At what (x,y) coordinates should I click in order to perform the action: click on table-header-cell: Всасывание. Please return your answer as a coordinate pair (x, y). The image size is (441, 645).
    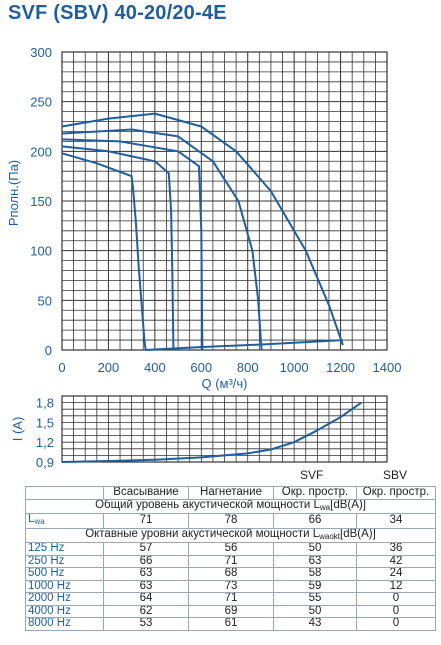
    Looking at the image, I should click on (146, 493).